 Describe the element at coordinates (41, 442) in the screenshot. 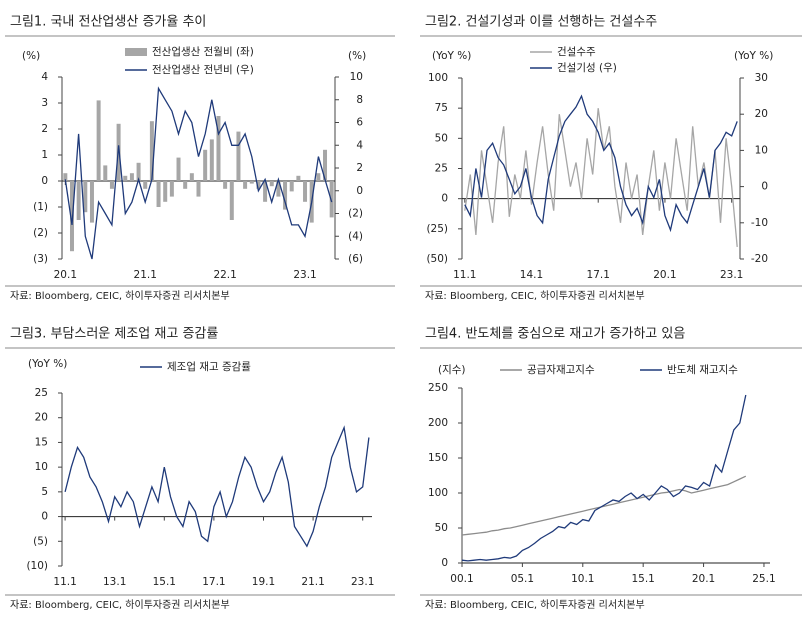

I see `y-tick-label: 15` at that location.